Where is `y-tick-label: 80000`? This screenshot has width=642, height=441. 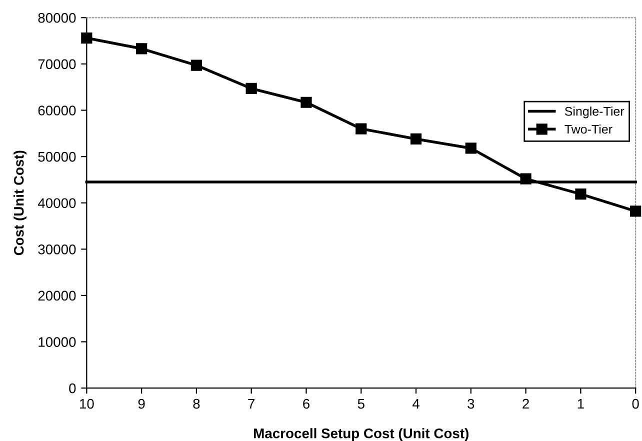
y-tick-label: 80000 is located at coordinates (57, 17).